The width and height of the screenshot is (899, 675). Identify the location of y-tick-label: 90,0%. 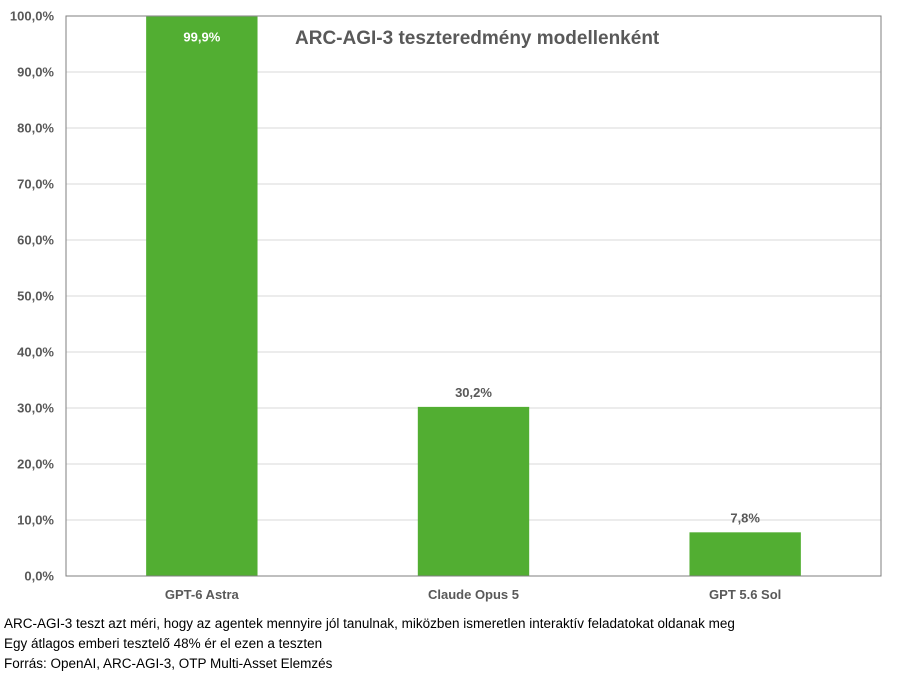
(35, 72).